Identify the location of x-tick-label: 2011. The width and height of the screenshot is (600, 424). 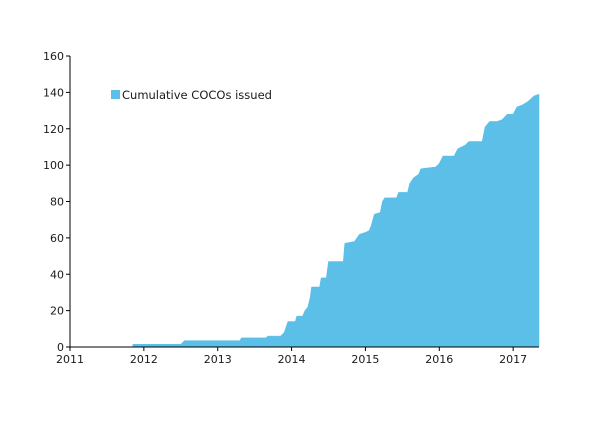
(70, 359).